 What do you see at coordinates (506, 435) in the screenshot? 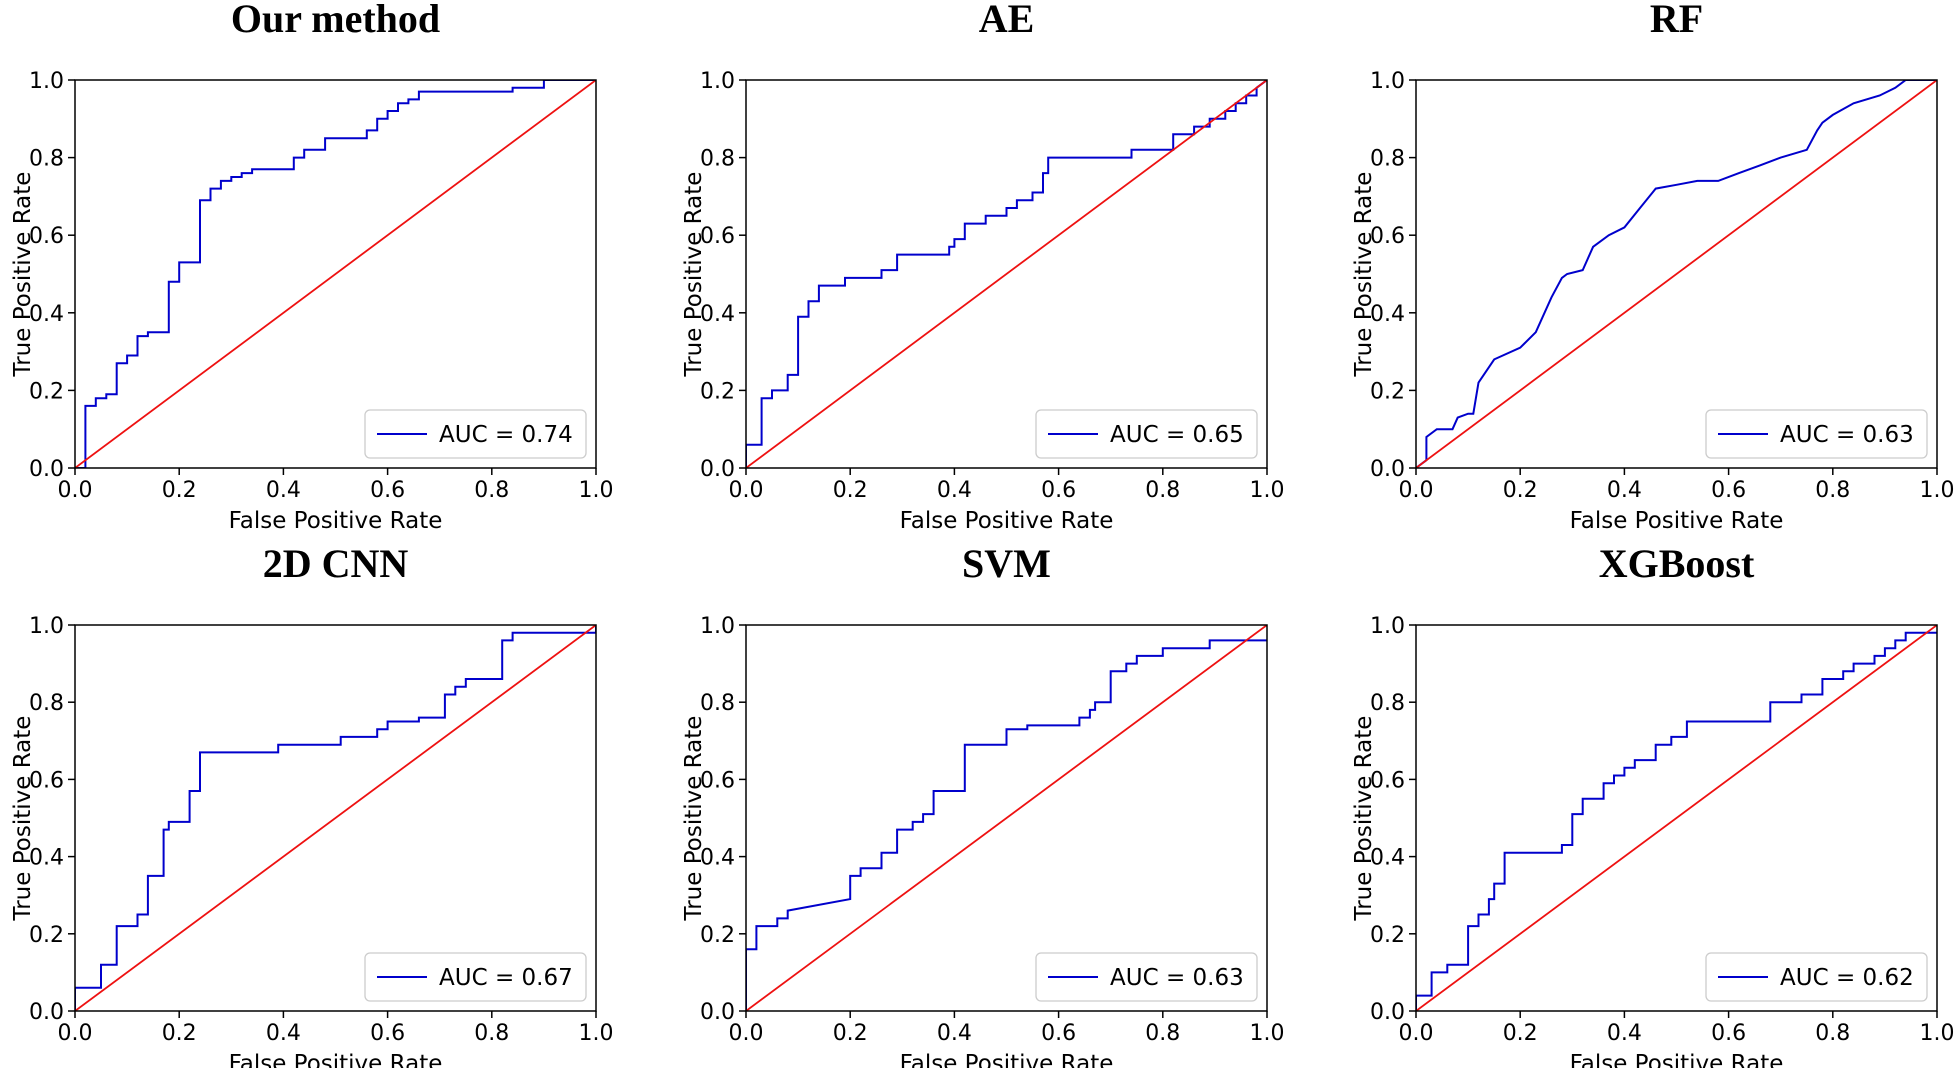
I see `legend-label: AUC = 0.74` at bounding box center [506, 435].